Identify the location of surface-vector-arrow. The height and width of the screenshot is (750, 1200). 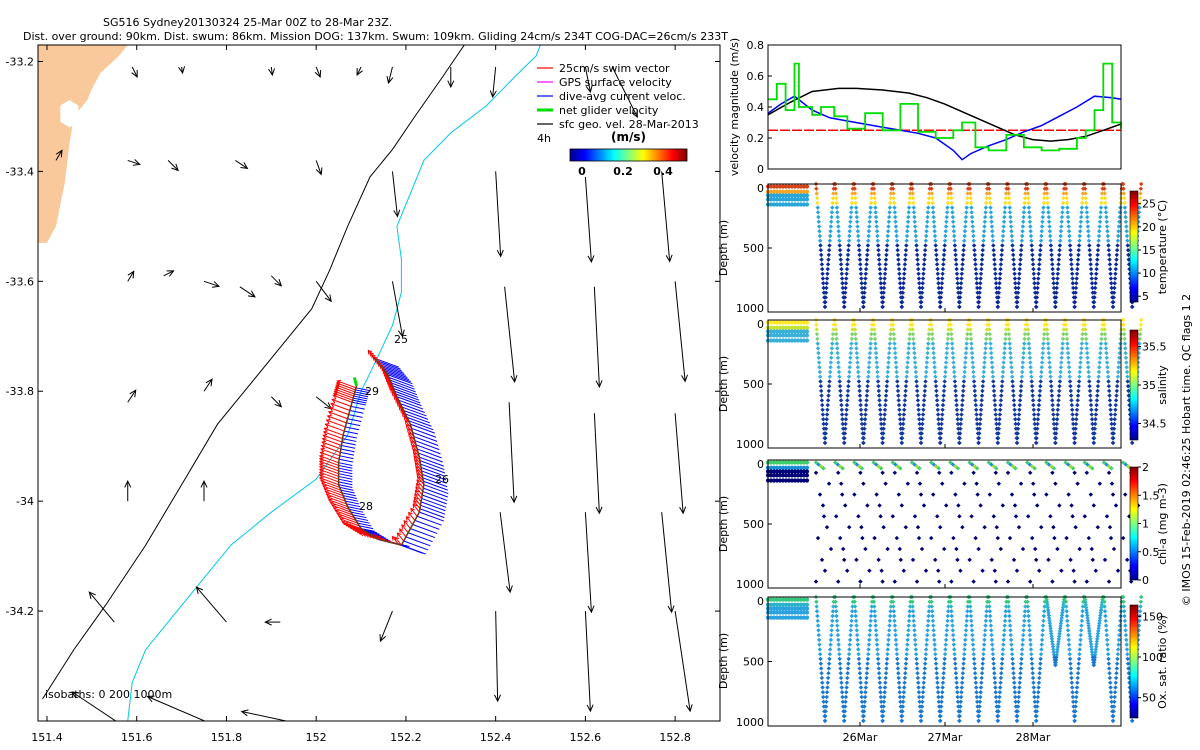
(589, 563).